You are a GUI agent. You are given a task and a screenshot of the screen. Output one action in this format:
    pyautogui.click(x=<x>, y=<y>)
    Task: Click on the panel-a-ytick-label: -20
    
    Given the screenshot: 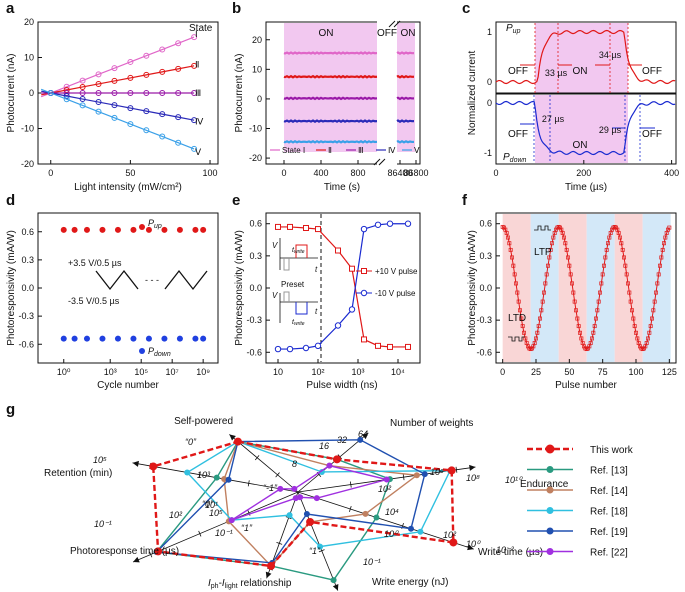 What is the action you would take?
    pyautogui.click(x=27, y=164)
    